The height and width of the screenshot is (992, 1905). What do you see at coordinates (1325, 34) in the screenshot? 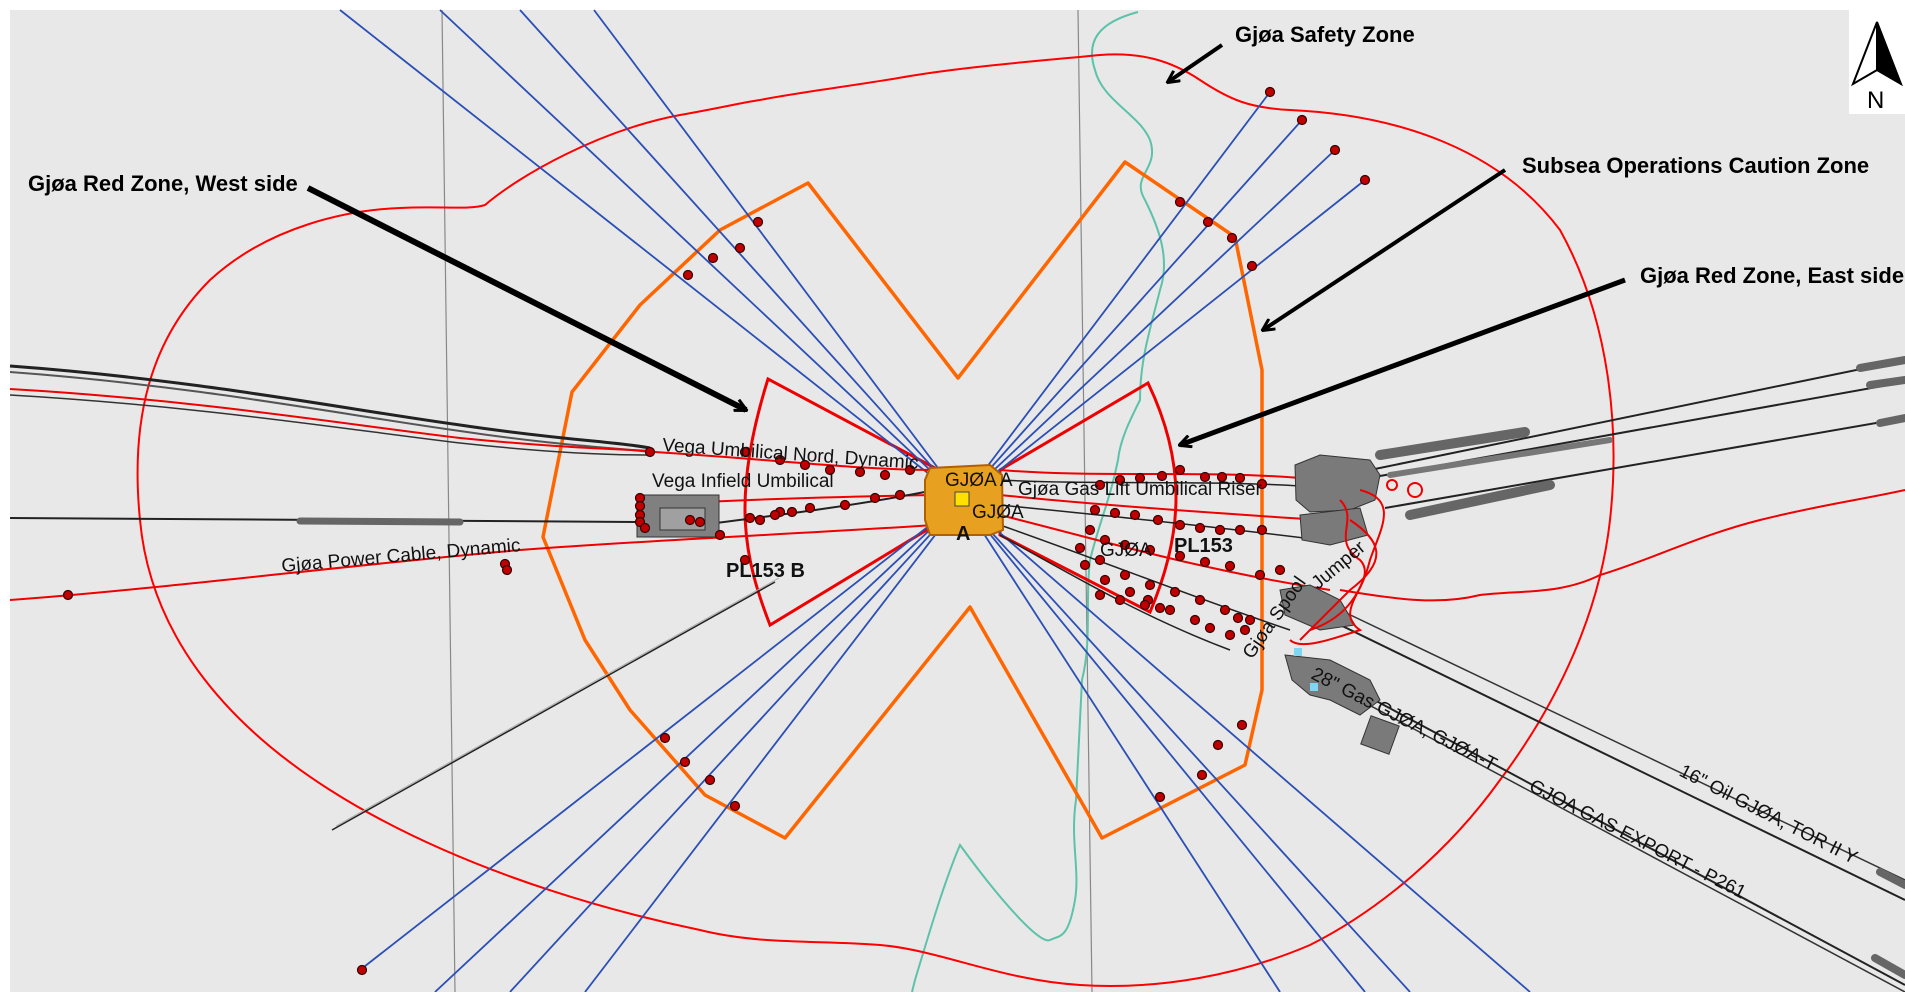
I see `callout-safety-zone: Gjøa Safety Zone` at bounding box center [1325, 34].